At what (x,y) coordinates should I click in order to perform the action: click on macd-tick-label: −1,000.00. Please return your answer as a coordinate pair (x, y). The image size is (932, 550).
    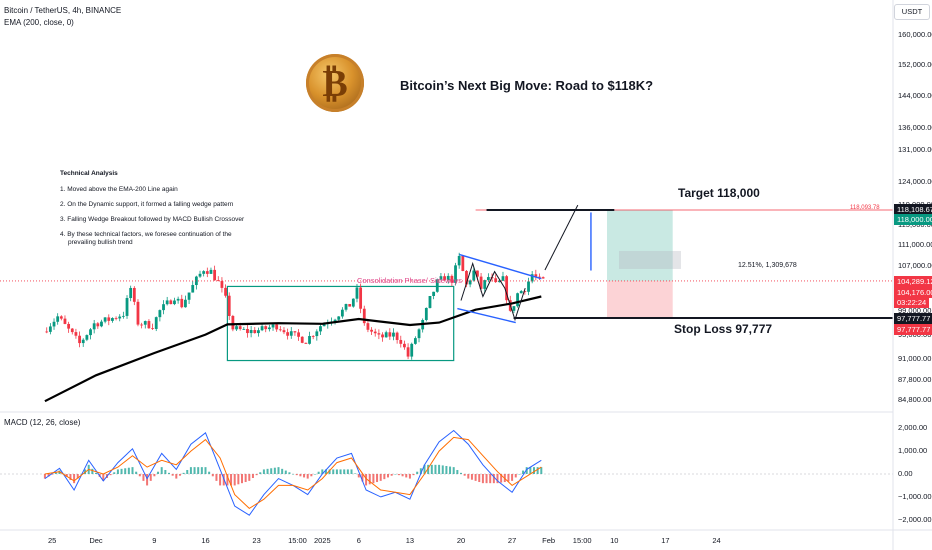
    Looking at the image, I should click on (915, 496).